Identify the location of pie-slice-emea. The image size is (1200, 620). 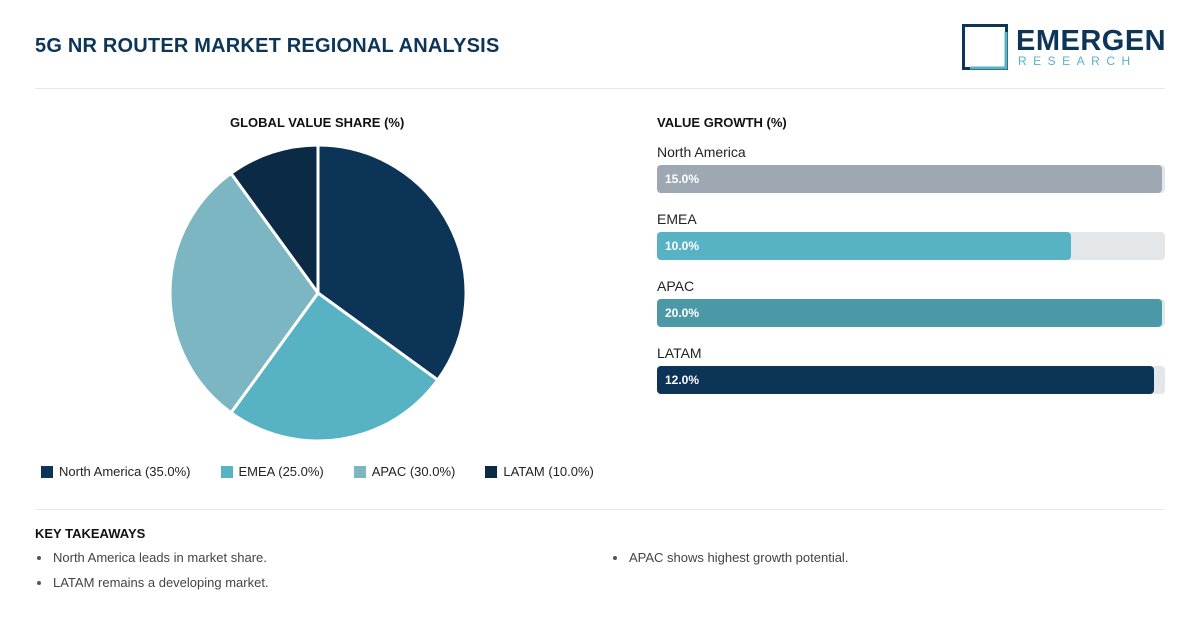
(334, 367).